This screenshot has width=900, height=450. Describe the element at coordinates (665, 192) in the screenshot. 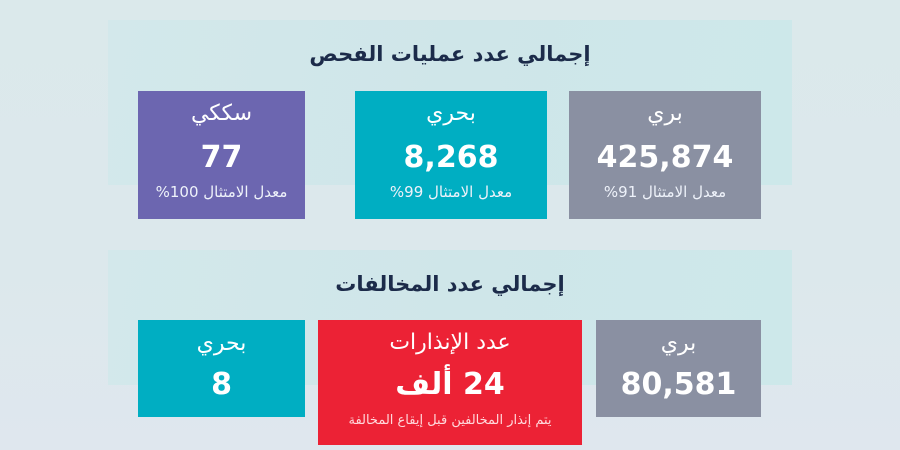

I see `card-compliance-rate: معدل الامتثال 91%` at that location.